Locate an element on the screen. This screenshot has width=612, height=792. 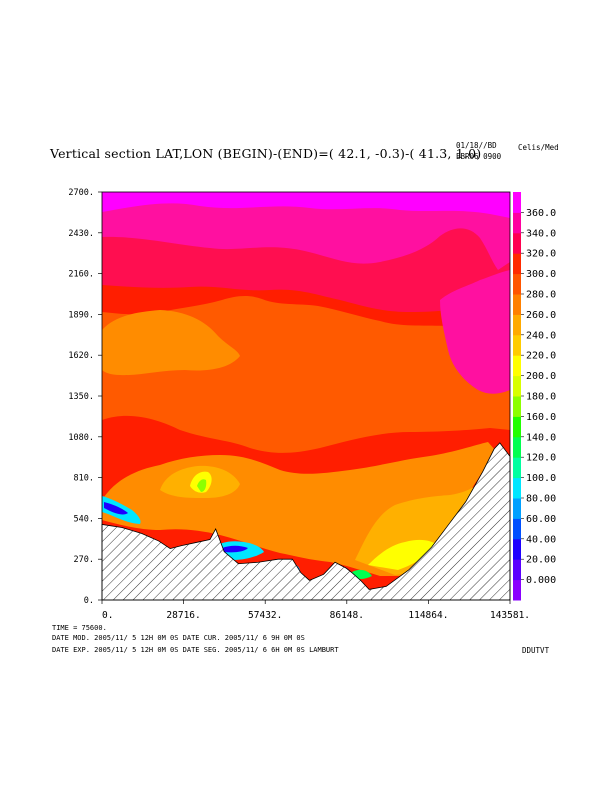
tag-label: DDUTVT is located at coordinates (536, 650).